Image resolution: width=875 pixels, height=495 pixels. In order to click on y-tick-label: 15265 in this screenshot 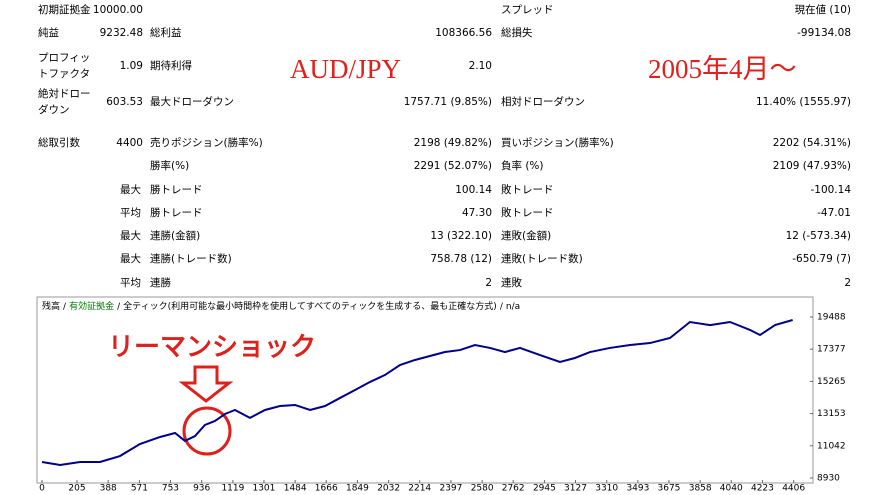, I will do `click(831, 382)`.